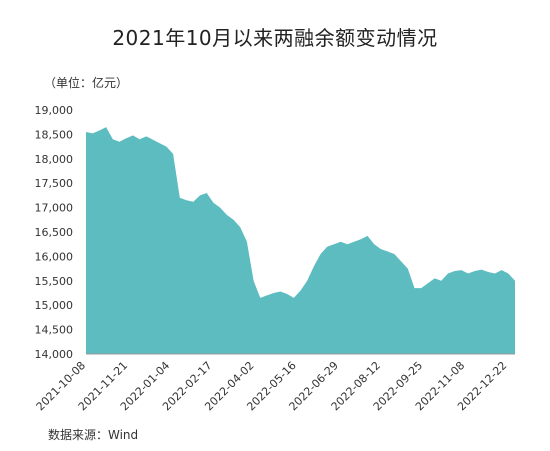  What do you see at coordinates (54, 159) in the screenshot?
I see `y-tick-label: 18,000` at bounding box center [54, 159].